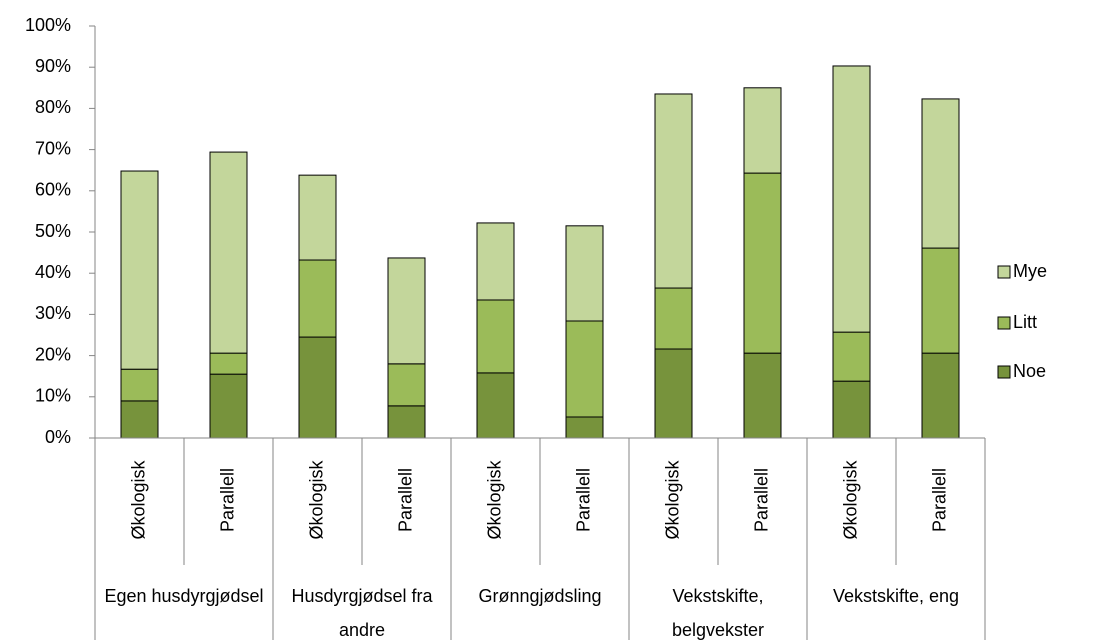 This screenshot has width=1095, height=640. Describe the element at coordinates (540, 596) in the screenshot. I see `group-label: Grønngjødsling` at that location.